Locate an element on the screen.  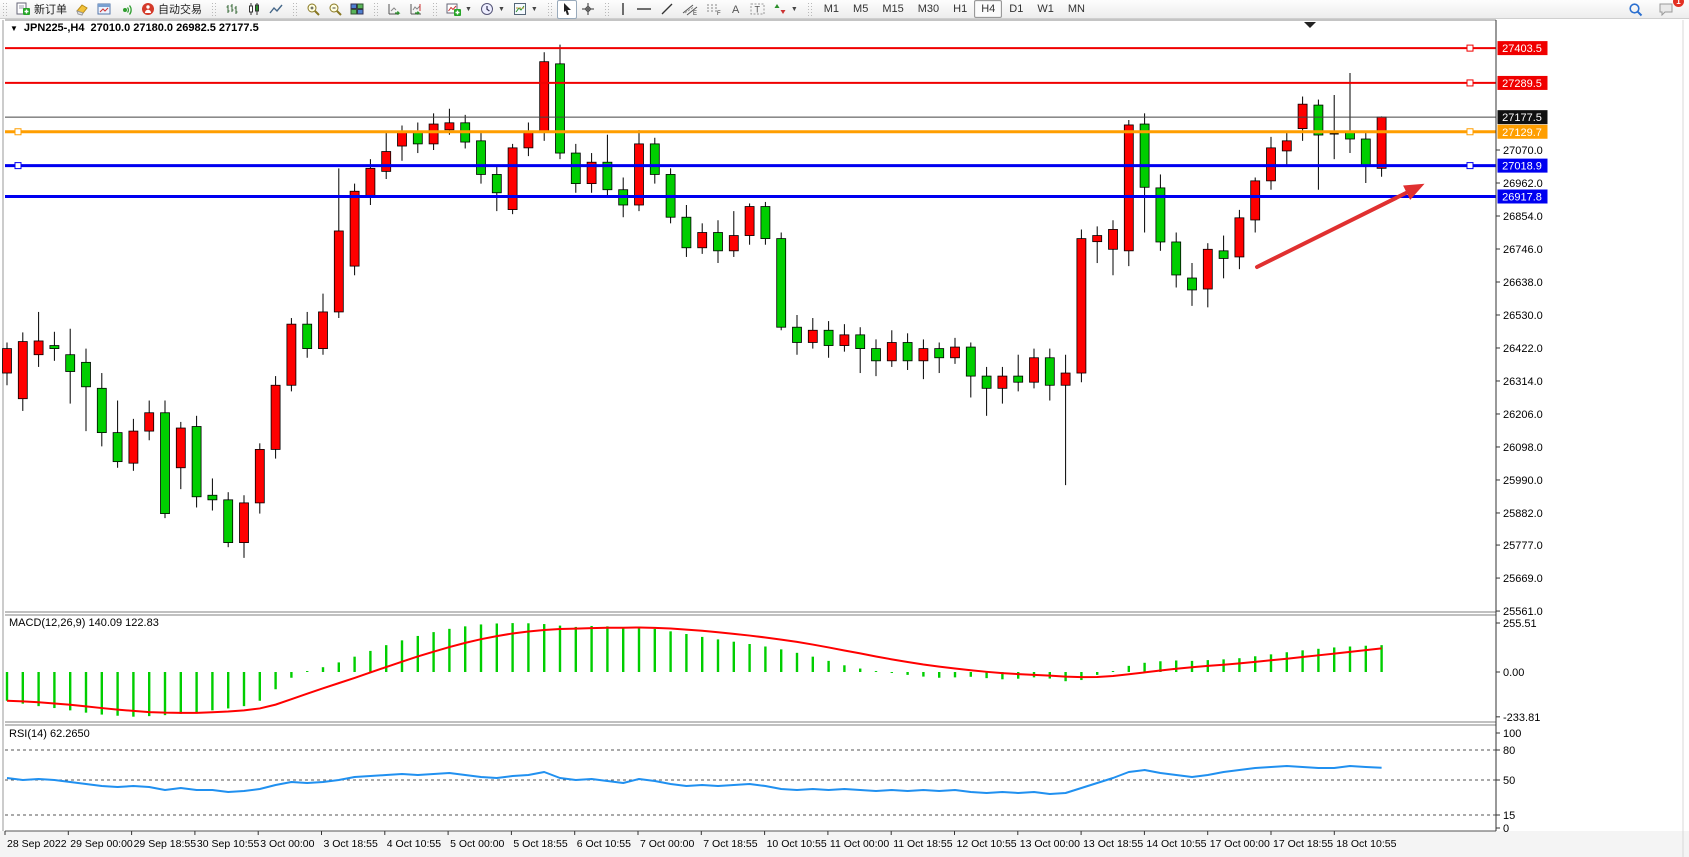
macd-pane is located at coordinates (694, 670).